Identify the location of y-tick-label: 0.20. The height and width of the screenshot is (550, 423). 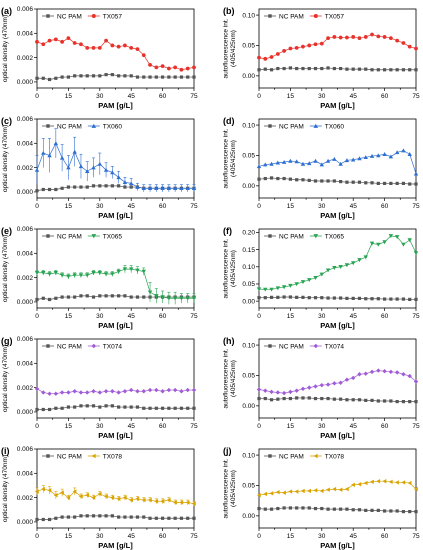
(248, 233).